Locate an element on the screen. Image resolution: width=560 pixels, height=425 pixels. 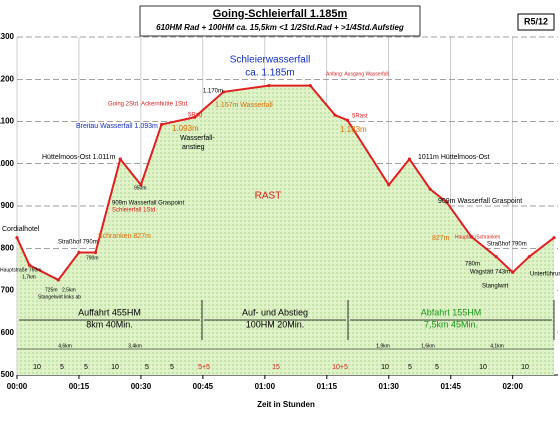
distance-label: 4,6km is located at coordinates (65, 346).